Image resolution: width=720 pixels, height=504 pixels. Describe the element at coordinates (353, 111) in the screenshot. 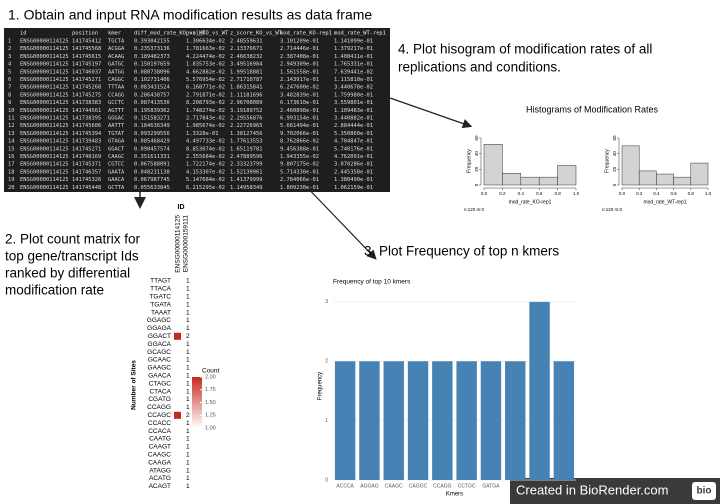

I see `table-cell: 1.109483e-01` at that location.